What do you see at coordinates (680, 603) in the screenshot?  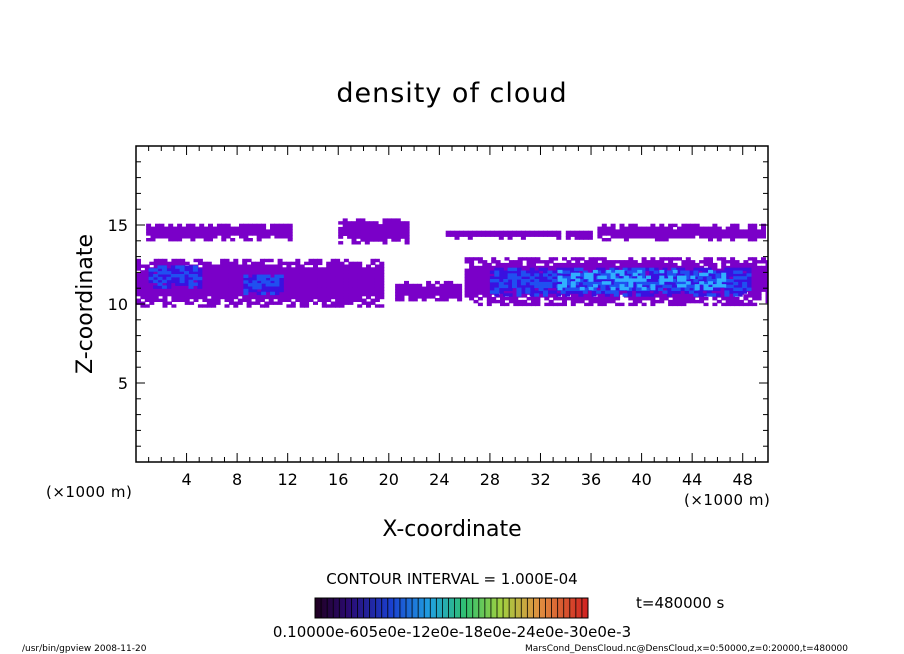 I see `time-label: t=480000 s` at bounding box center [680, 603].